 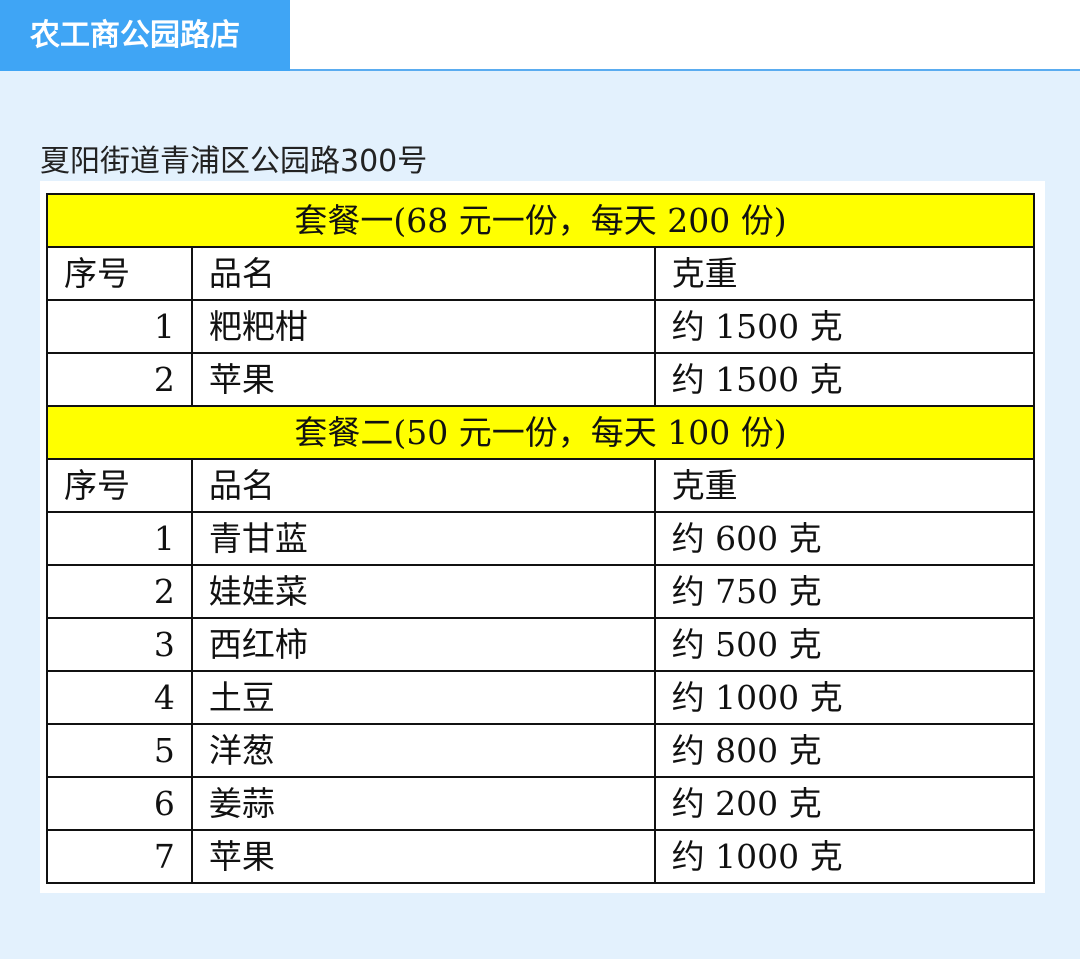 I want to click on item-name: 姜蒜, so click(x=423, y=803).